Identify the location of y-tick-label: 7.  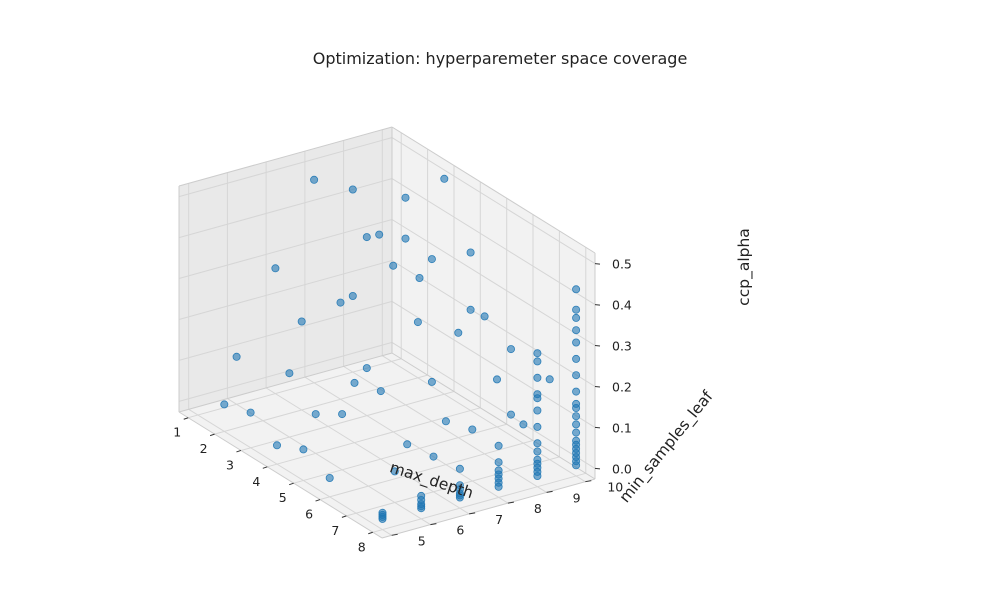
(499, 519).